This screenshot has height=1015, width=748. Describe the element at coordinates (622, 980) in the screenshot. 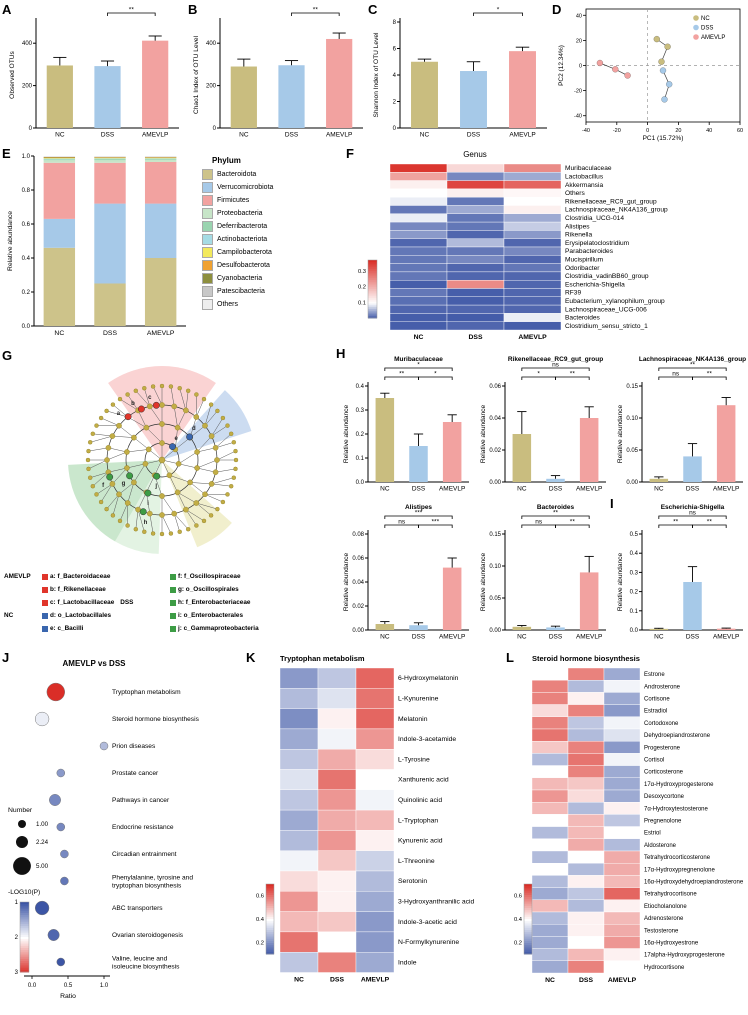

I see `column-label: AMEVLP` at that location.